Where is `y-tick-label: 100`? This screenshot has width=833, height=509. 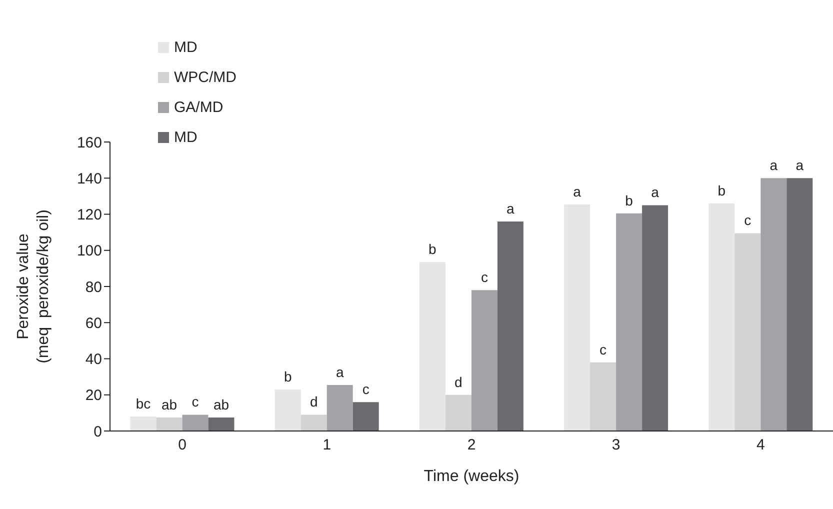 y-tick-label: 100 is located at coordinates (89, 251).